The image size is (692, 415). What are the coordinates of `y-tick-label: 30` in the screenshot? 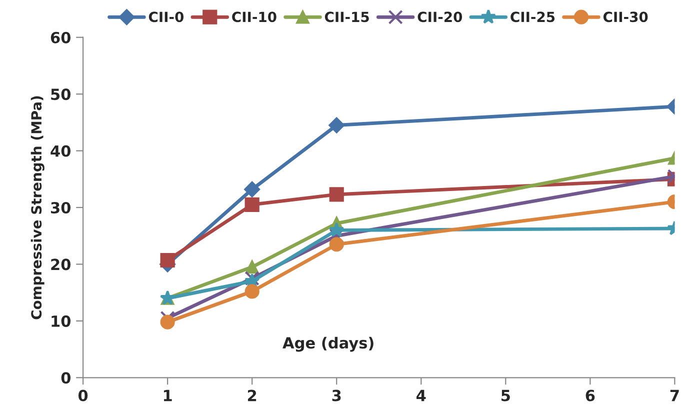 It's located at (60, 208).